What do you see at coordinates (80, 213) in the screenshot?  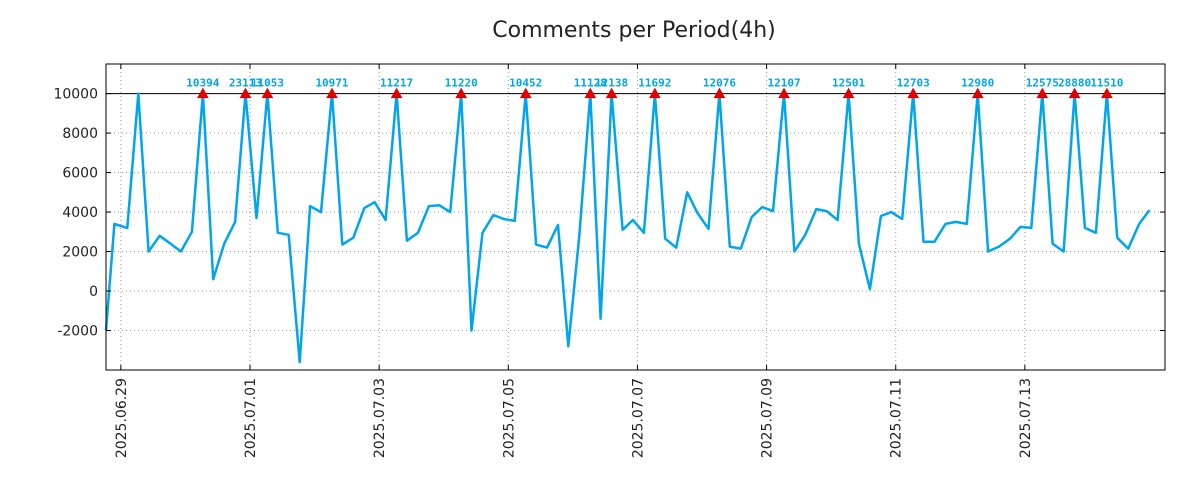 I see `y-tick-label: 4000` at bounding box center [80, 213].